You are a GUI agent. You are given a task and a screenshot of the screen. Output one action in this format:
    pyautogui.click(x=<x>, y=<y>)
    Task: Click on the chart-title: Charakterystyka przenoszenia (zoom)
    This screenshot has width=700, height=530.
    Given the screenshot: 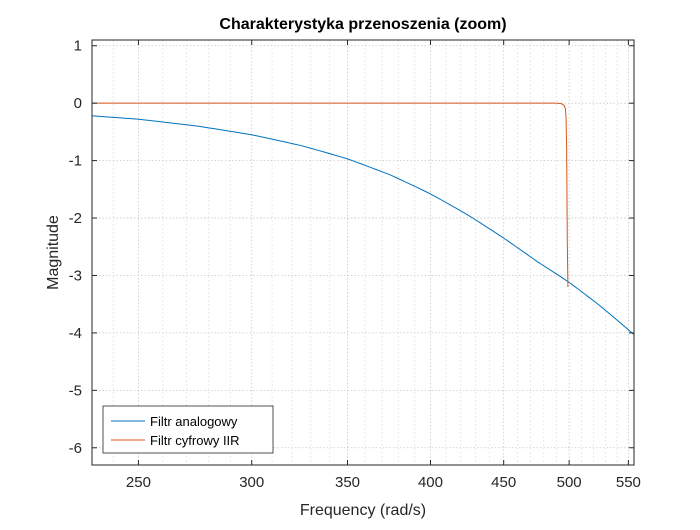 What is the action you would take?
    pyautogui.click(x=362, y=24)
    